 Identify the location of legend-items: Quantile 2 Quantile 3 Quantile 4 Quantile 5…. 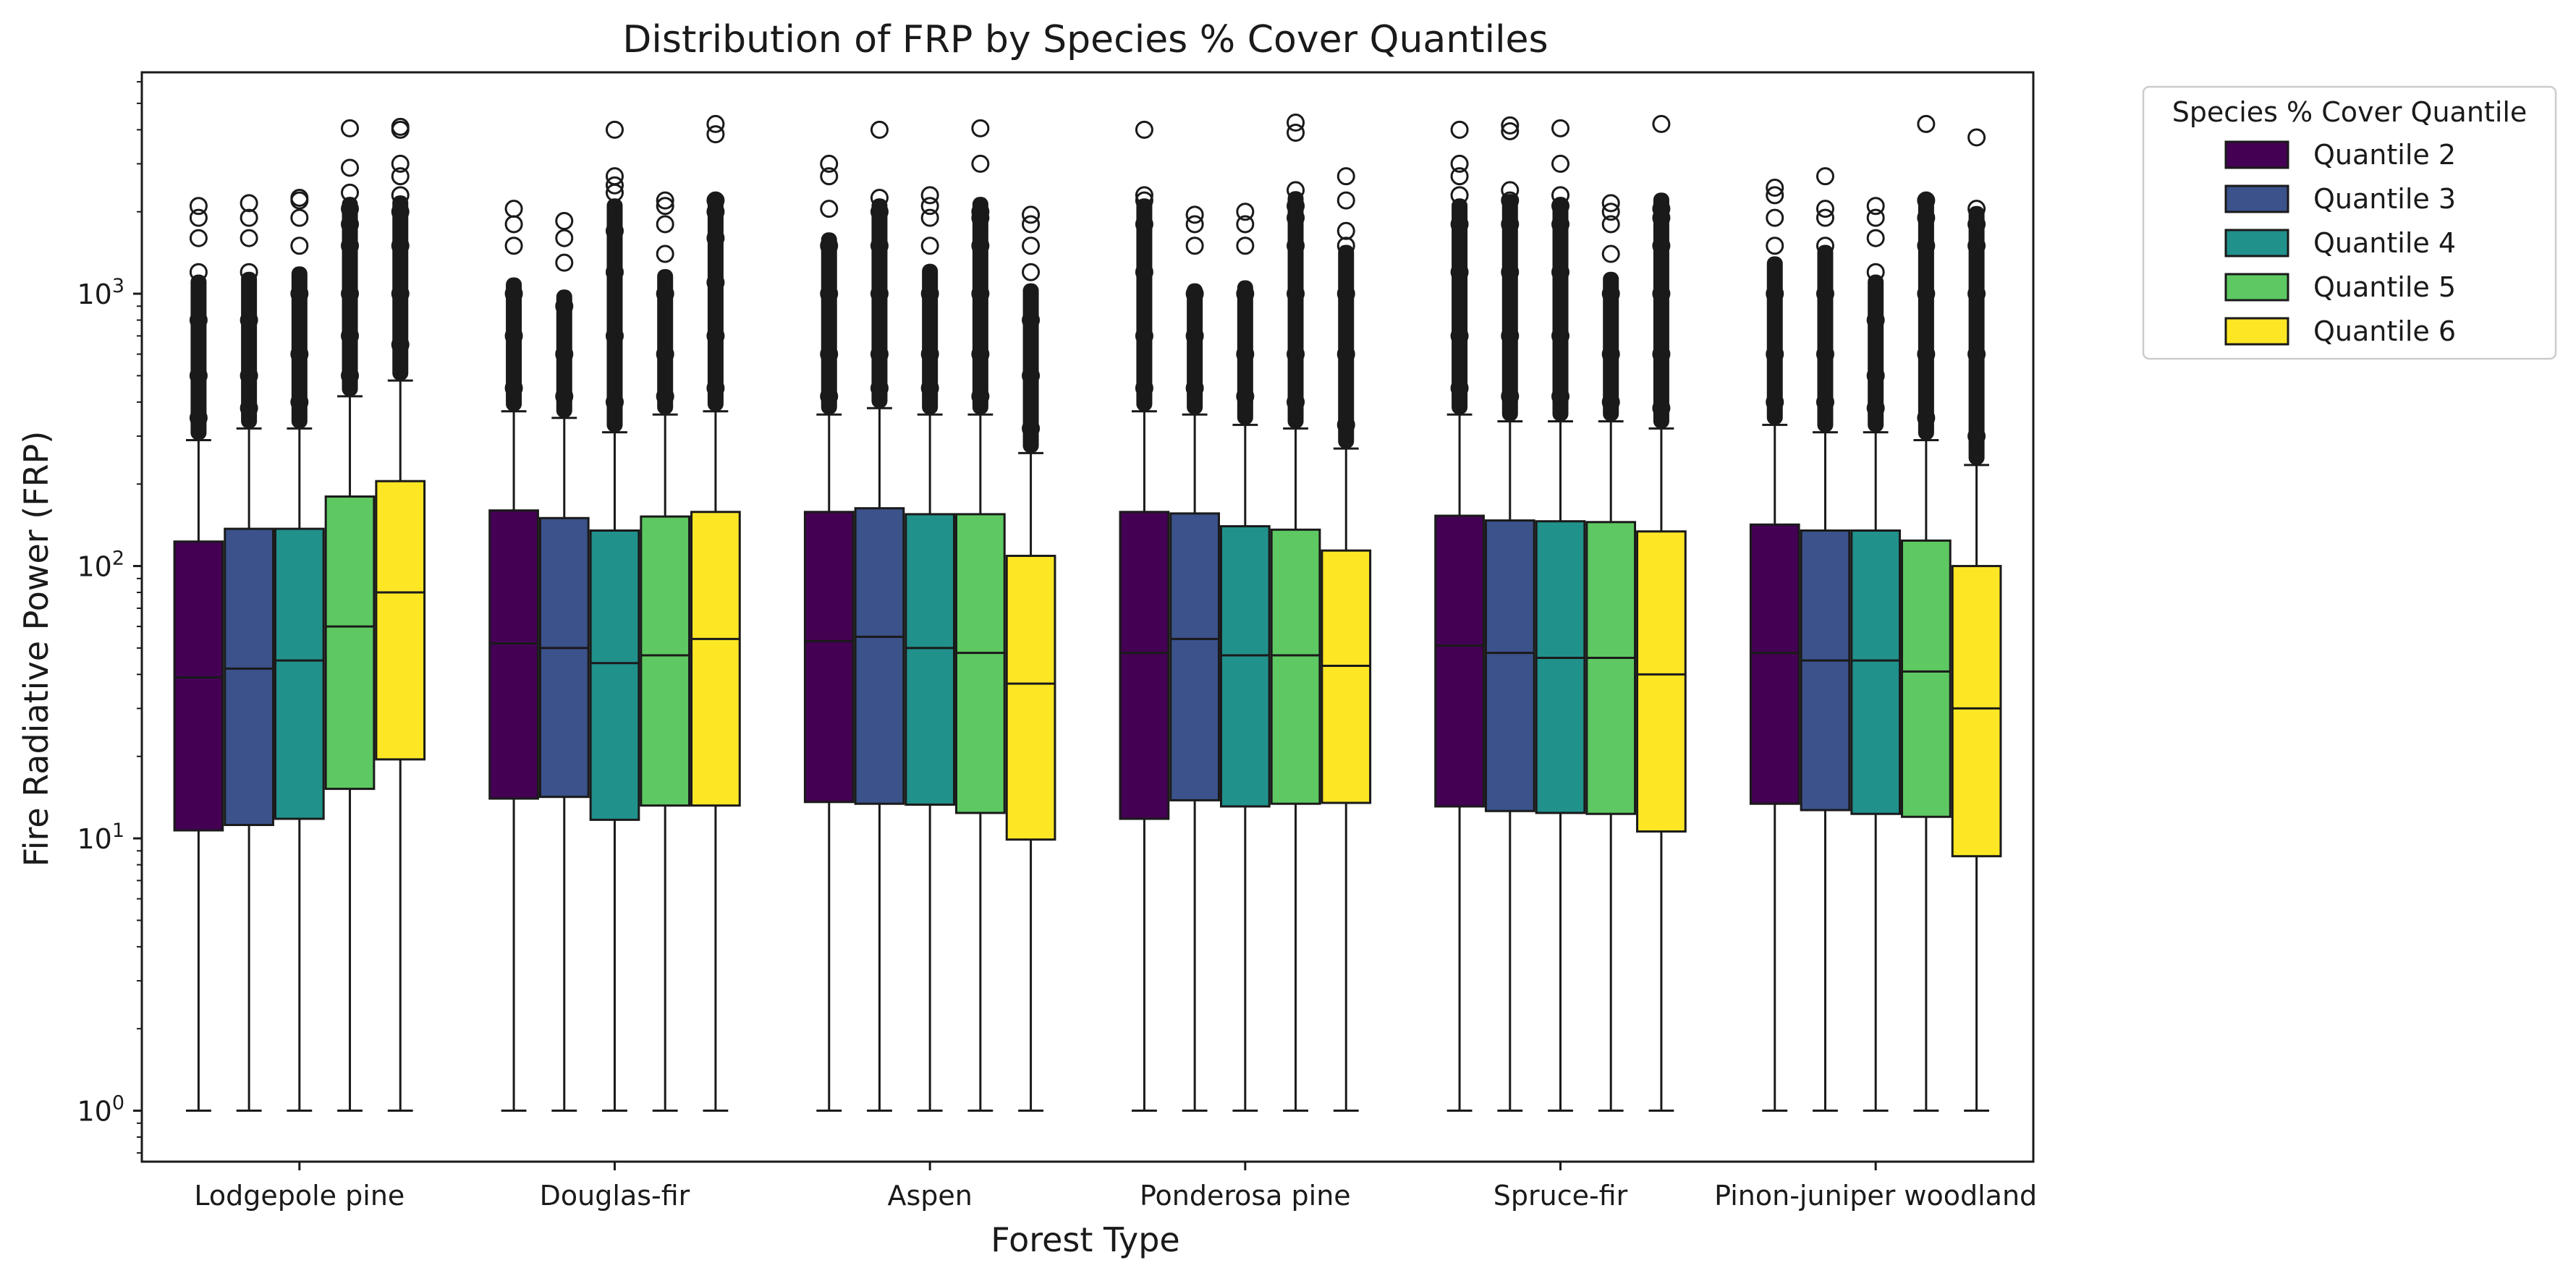
(2340, 243).